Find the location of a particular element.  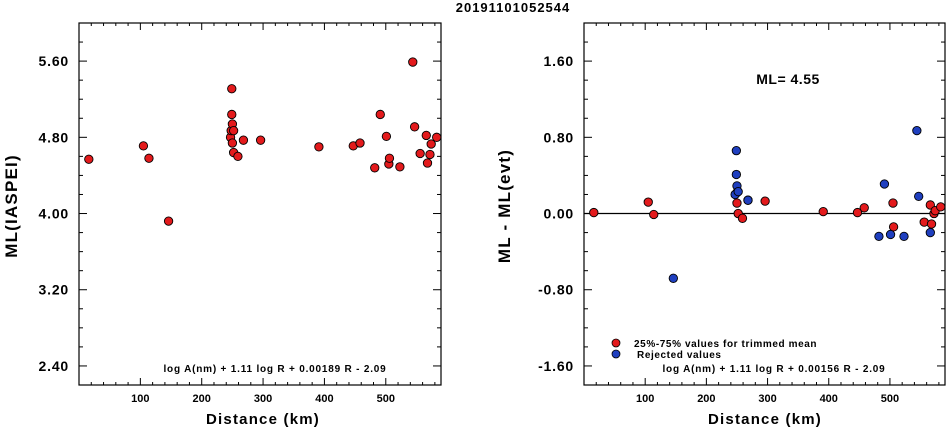

left-x-tick-label: 300 is located at coordinates (263, 399).